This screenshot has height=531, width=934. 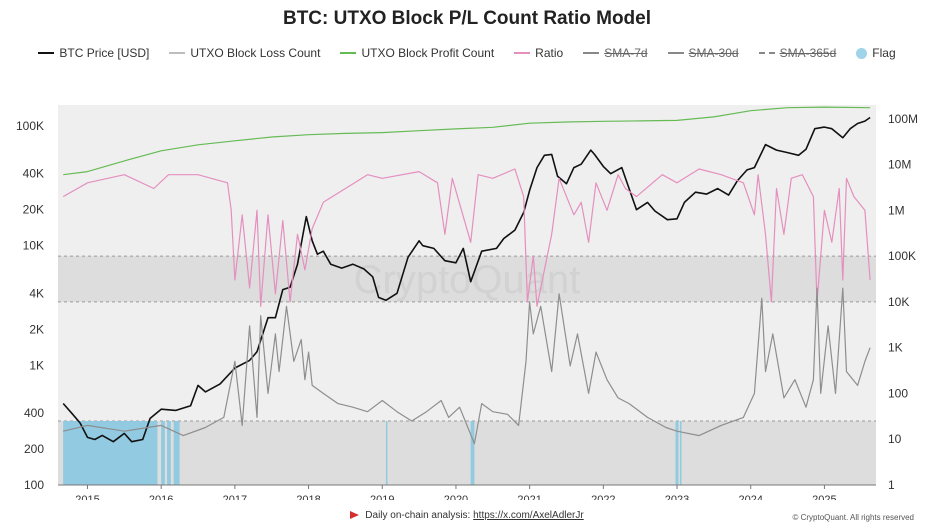 I want to click on left-axis-tick-label: 100K, so click(x=30, y=126).